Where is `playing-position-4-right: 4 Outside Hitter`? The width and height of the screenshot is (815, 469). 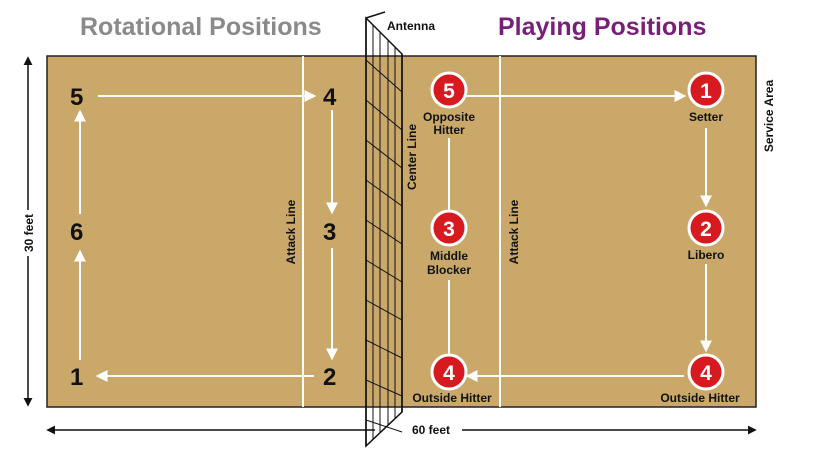
playing-position-4-right: 4 Outside Hitter is located at coordinates (700, 379).